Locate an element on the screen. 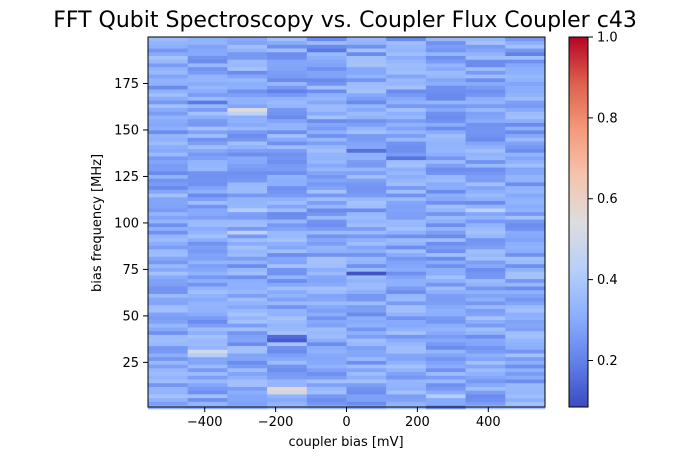 This screenshot has width=692, height=460. colorbar-tick-label: 0.6 is located at coordinates (607, 199).